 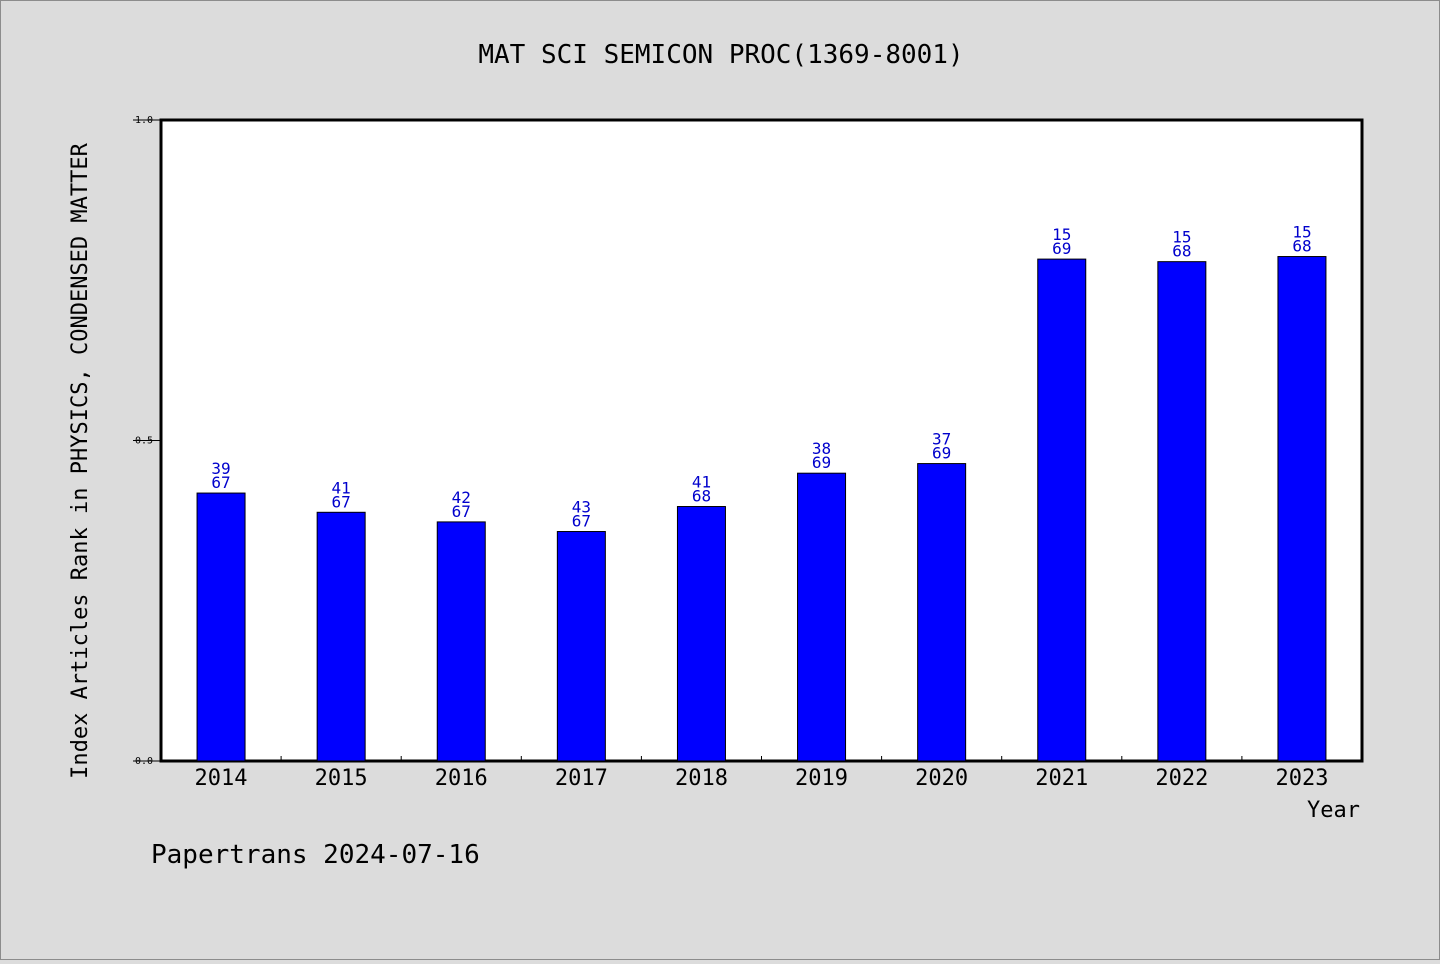 What do you see at coordinates (461, 641) in the screenshot?
I see `bar-2016` at bounding box center [461, 641].